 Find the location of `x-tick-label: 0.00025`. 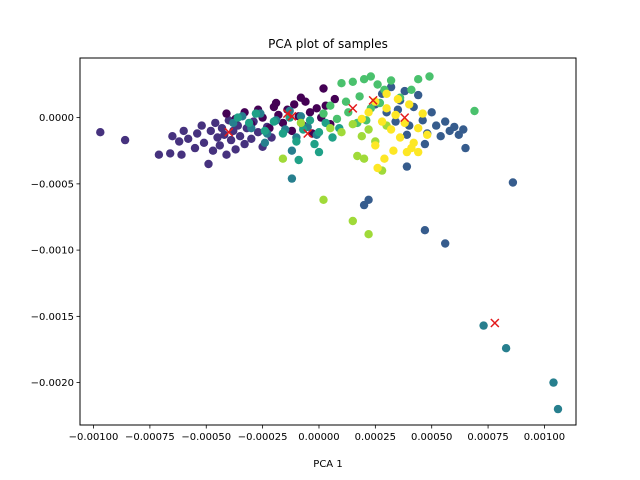

x-tick-label: 0.00025 is located at coordinates (375, 437).